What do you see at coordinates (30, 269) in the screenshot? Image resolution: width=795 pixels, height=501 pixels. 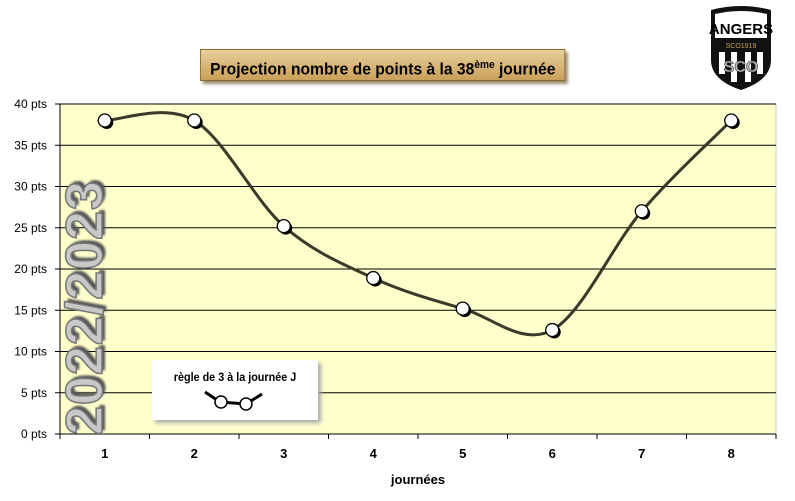 I see `y-tick-label: 20 pts` at bounding box center [30, 269].